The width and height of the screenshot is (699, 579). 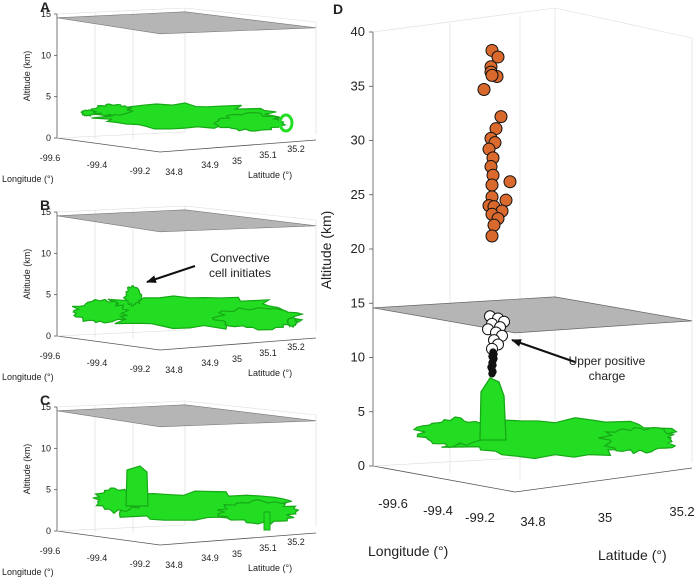 What do you see at coordinates (46, 448) in the screenshot?
I see `z-tick-label-c-2: 10` at bounding box center [46, 448].